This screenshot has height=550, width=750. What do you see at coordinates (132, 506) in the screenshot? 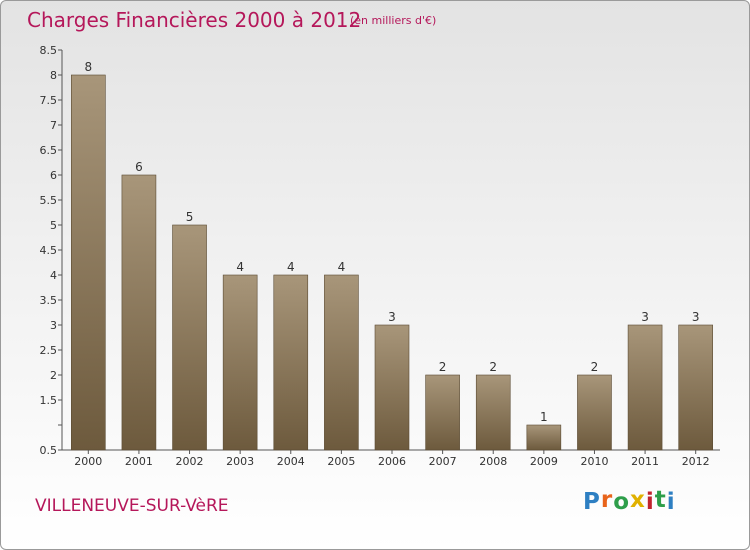
I see `commune-name: VILLENEUVE-SUR-VèRE` at bounding box center [132, 506].